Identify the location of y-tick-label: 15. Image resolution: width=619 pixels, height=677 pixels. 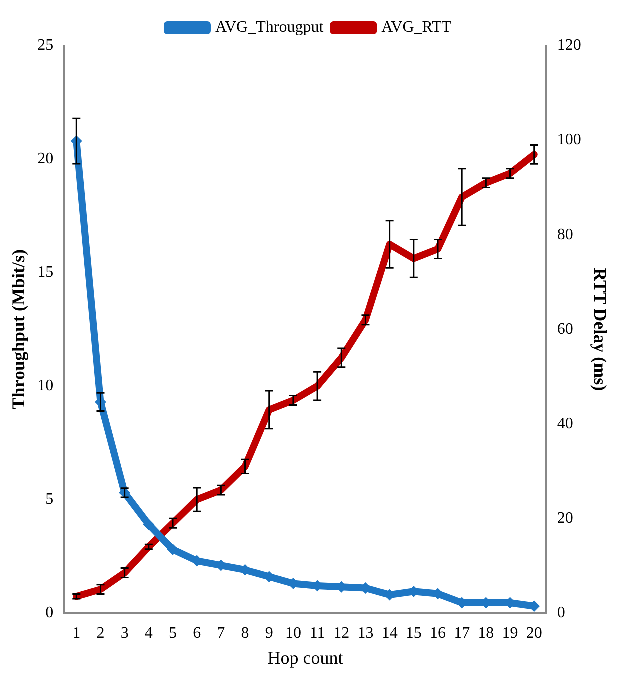
(46, 273).